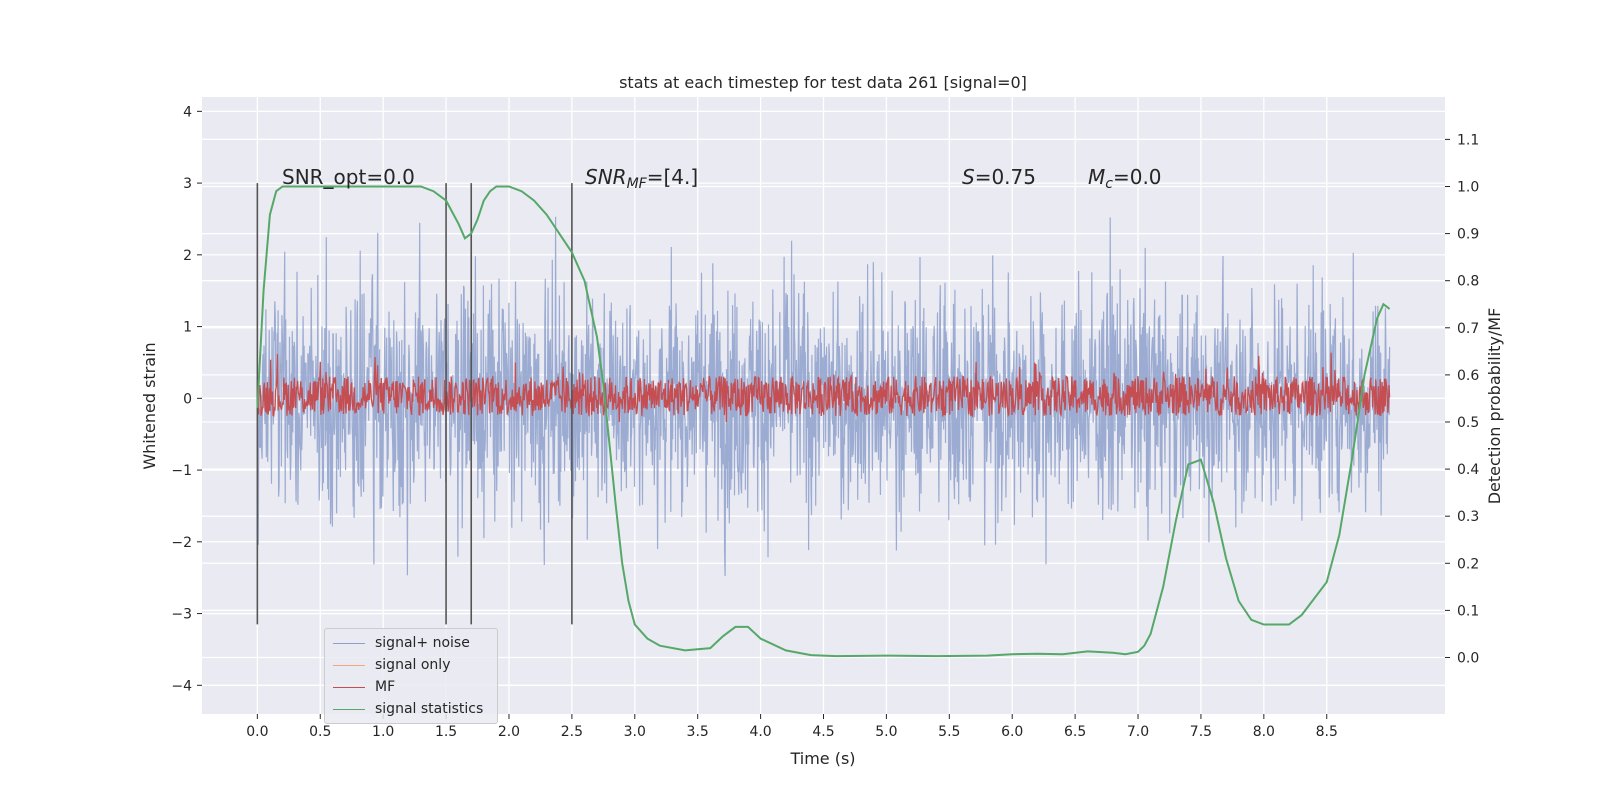 The height and width of the screenshot is (800, 1600). What do you see at coordinates (1468, 140) in the screenshot?
I see `y2-tick-label: 1.1` at bounding box center [1468, 140].